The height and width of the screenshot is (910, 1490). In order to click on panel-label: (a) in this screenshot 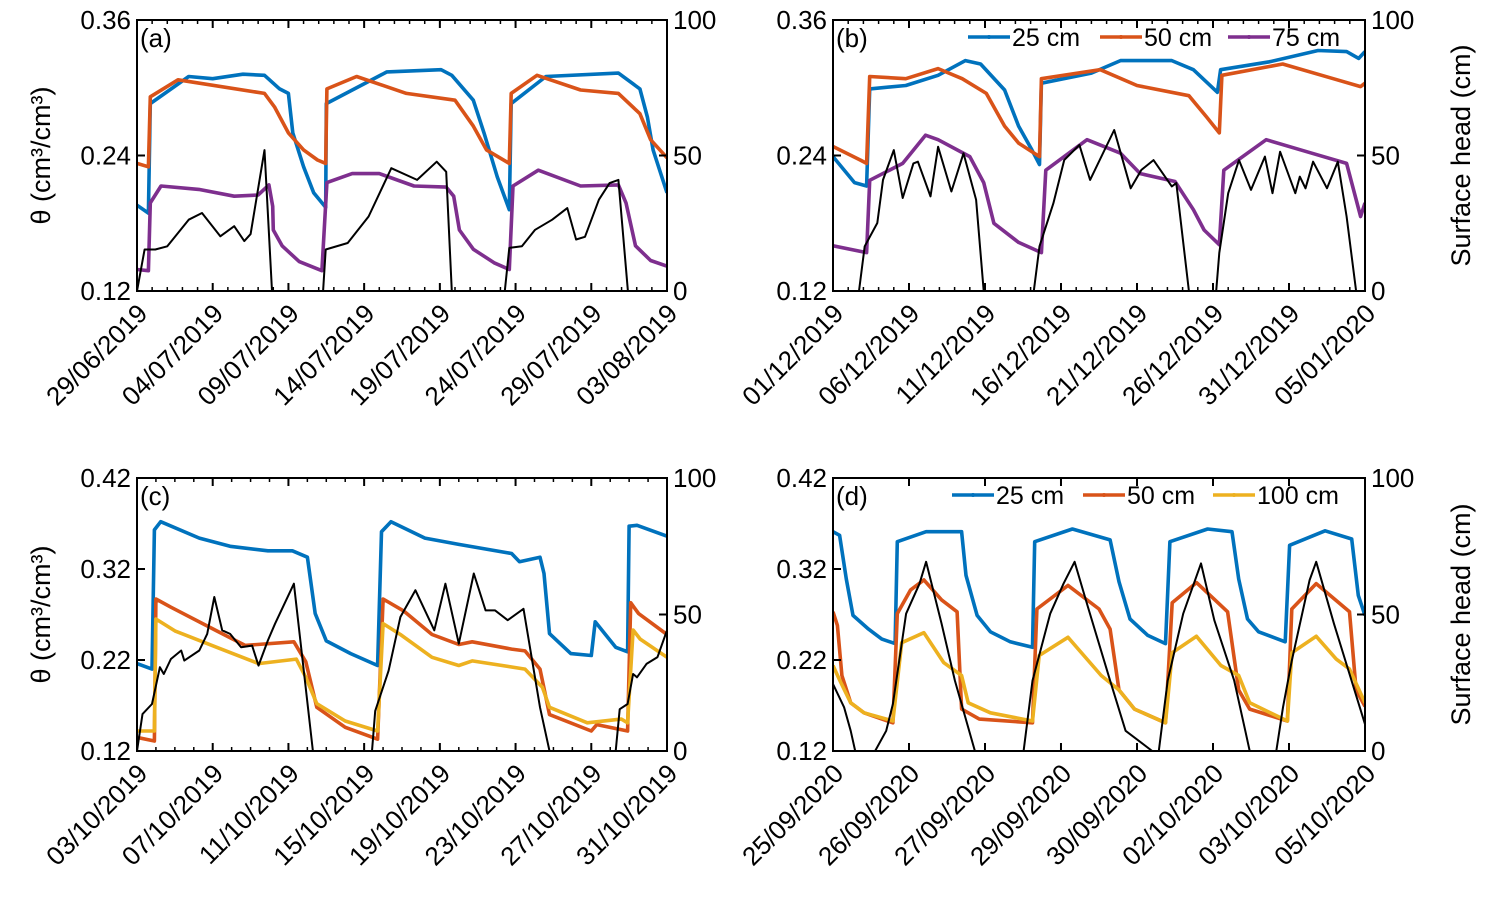, I will do `click(156, 38)`.